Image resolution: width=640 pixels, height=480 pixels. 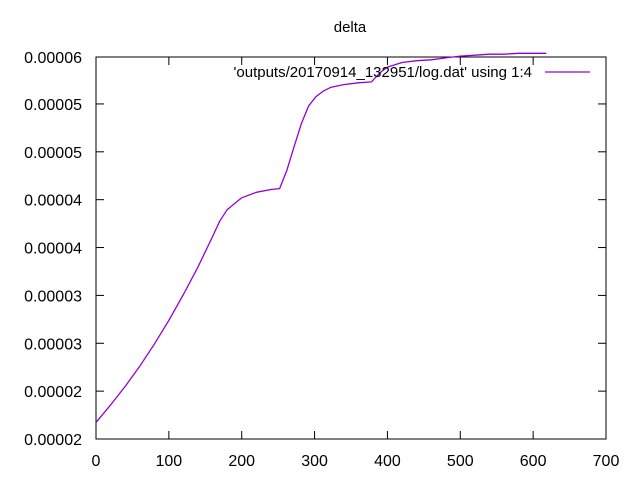 What do you see at coordinates (350, 27) in the screenshot?
I see `chart-title: delta` at bounding box center [350, 27].